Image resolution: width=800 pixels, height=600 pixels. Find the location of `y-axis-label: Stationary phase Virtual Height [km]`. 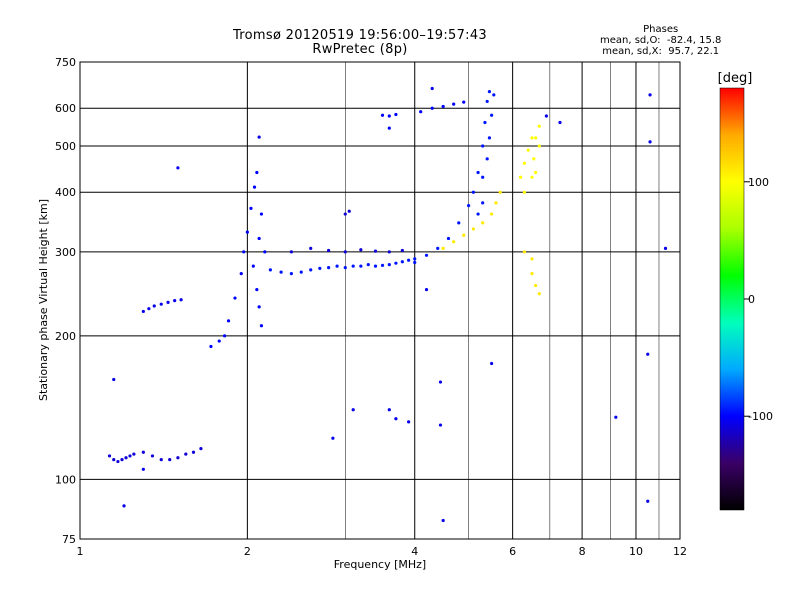

y-axis-label: Stationary phase Virtual Height [km] is located at coordinates (43, 300).